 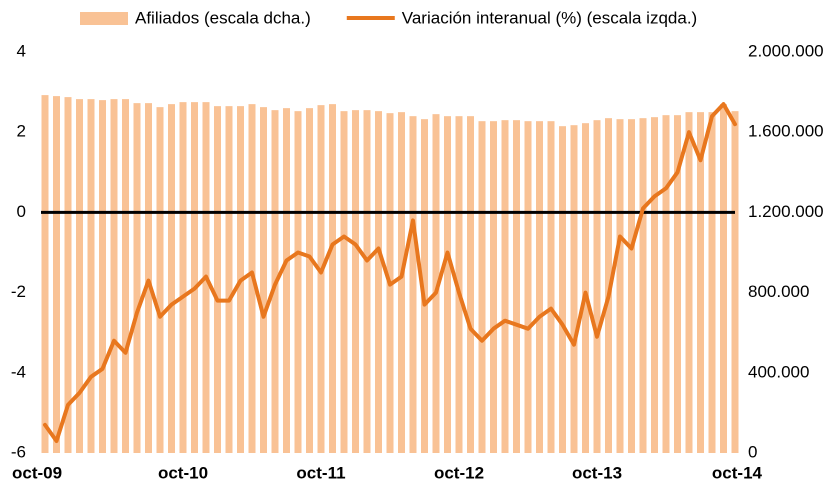 What do you see at coordinates (786, 50) in the screenshot?
I see `y2-tick-label: 2.000.000` at bounding box center [786, 50].